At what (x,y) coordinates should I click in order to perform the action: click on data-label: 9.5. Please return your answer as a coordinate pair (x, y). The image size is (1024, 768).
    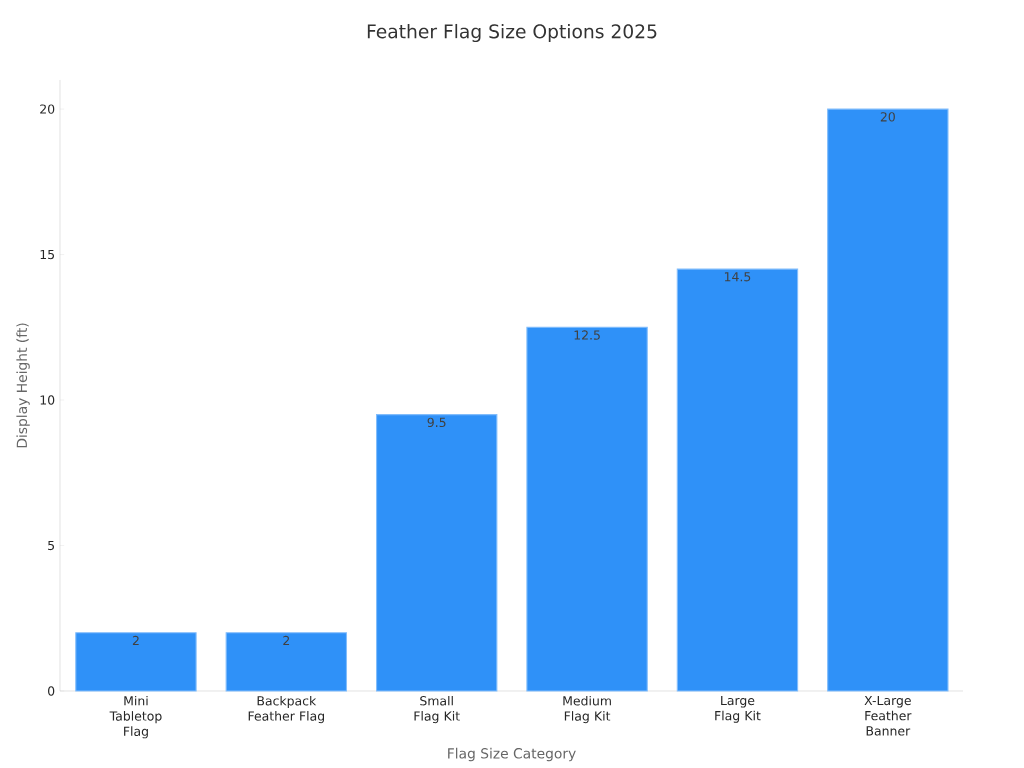
    Looking at the image, I should click on (436, 422).